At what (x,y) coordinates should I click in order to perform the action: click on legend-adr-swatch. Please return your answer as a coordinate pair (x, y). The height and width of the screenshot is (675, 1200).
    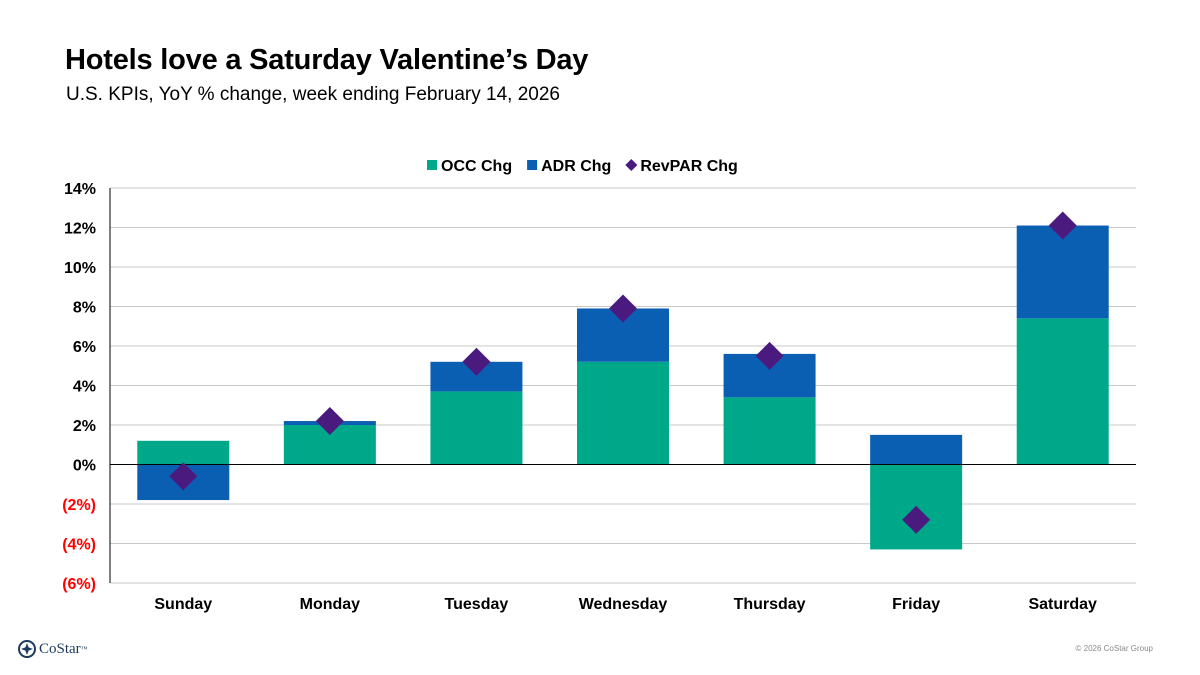
    Looking at the image, I should click on (532, 165).